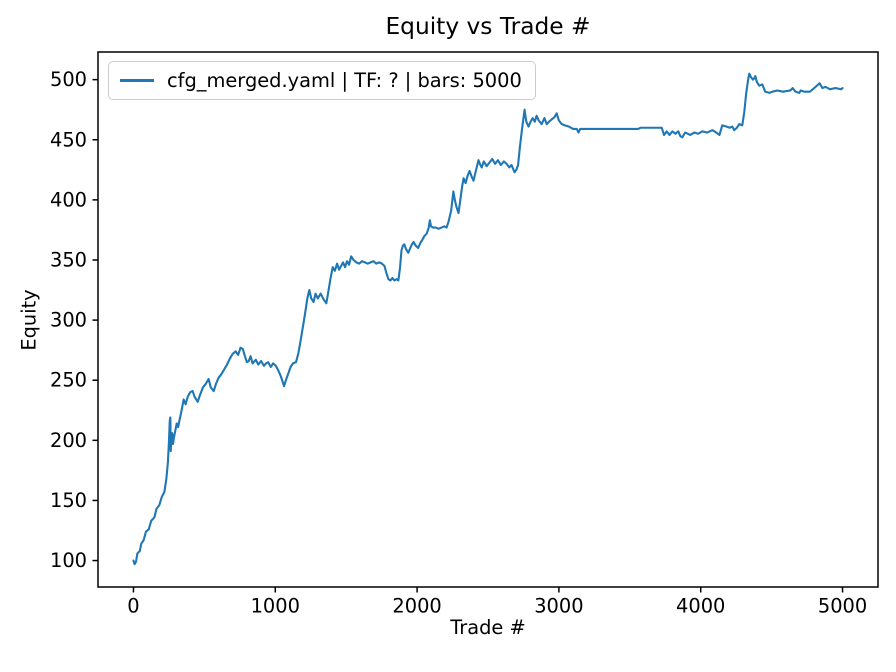 The width and height of the screenshot is (896, 672). I want to click on y-tick-label: 250, so click(68, 380).